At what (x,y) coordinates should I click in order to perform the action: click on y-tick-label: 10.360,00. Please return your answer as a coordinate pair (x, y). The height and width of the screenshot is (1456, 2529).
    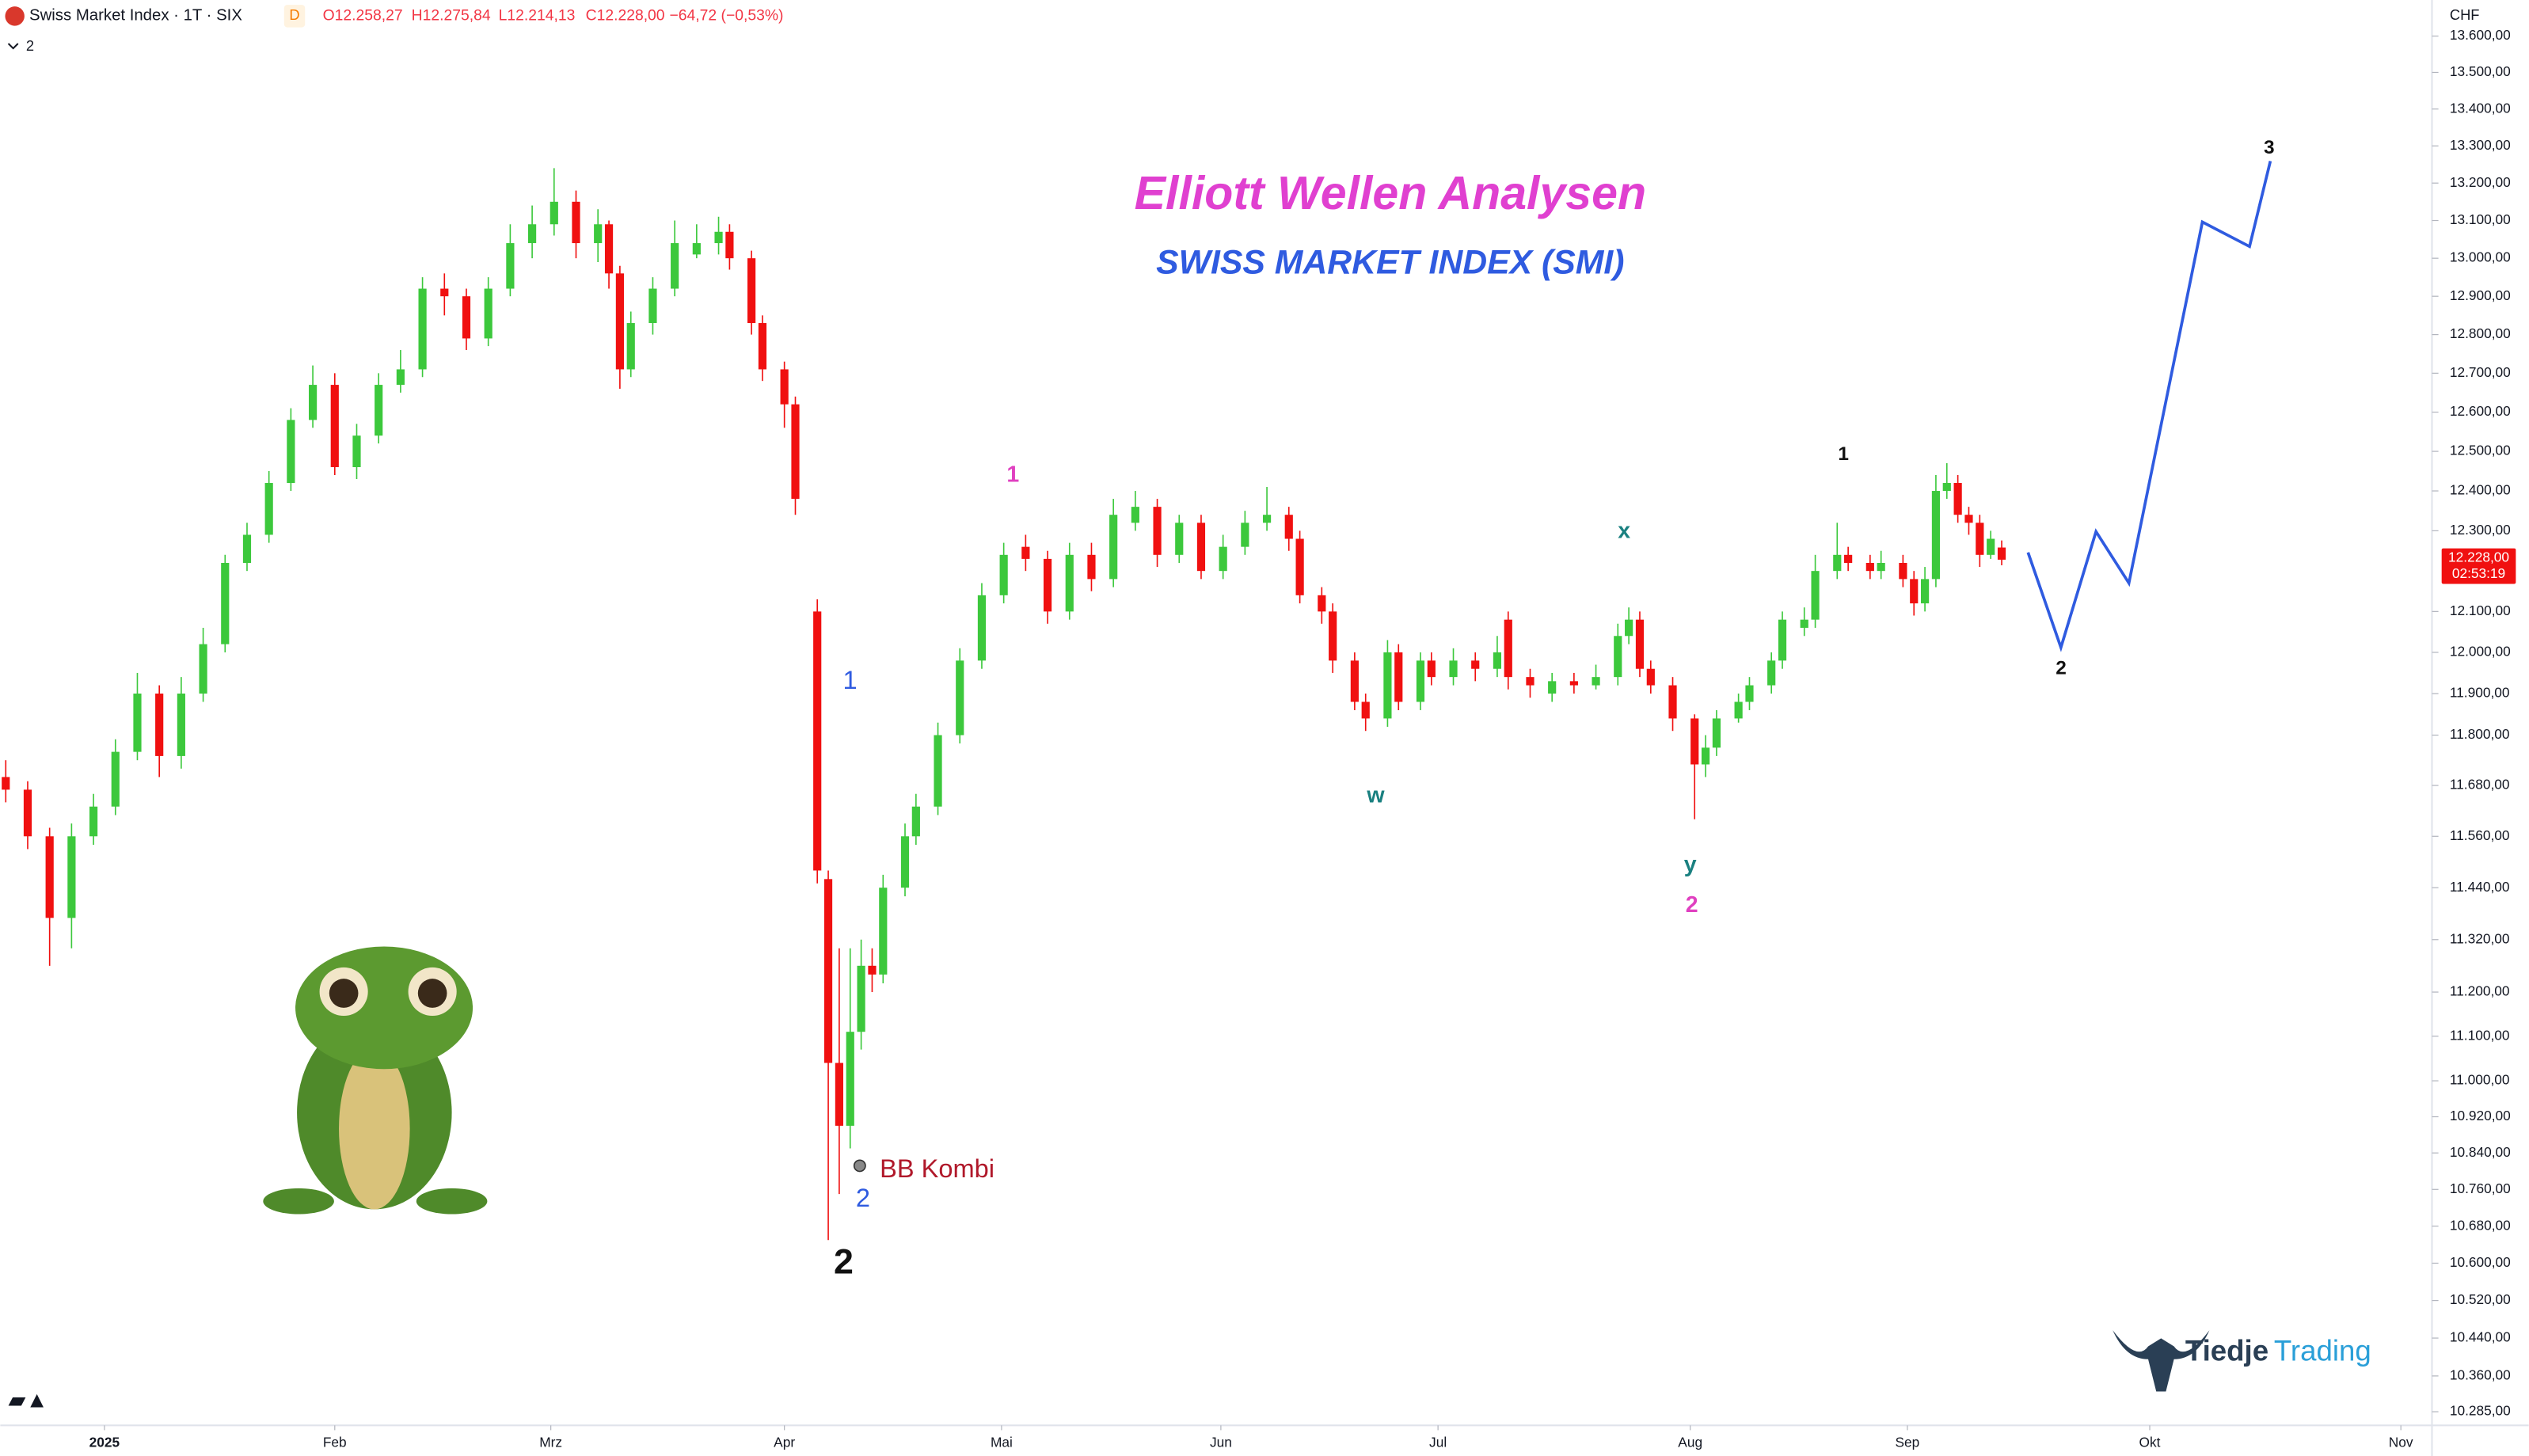
    Looking at the image, I should click on (2480, 1374).